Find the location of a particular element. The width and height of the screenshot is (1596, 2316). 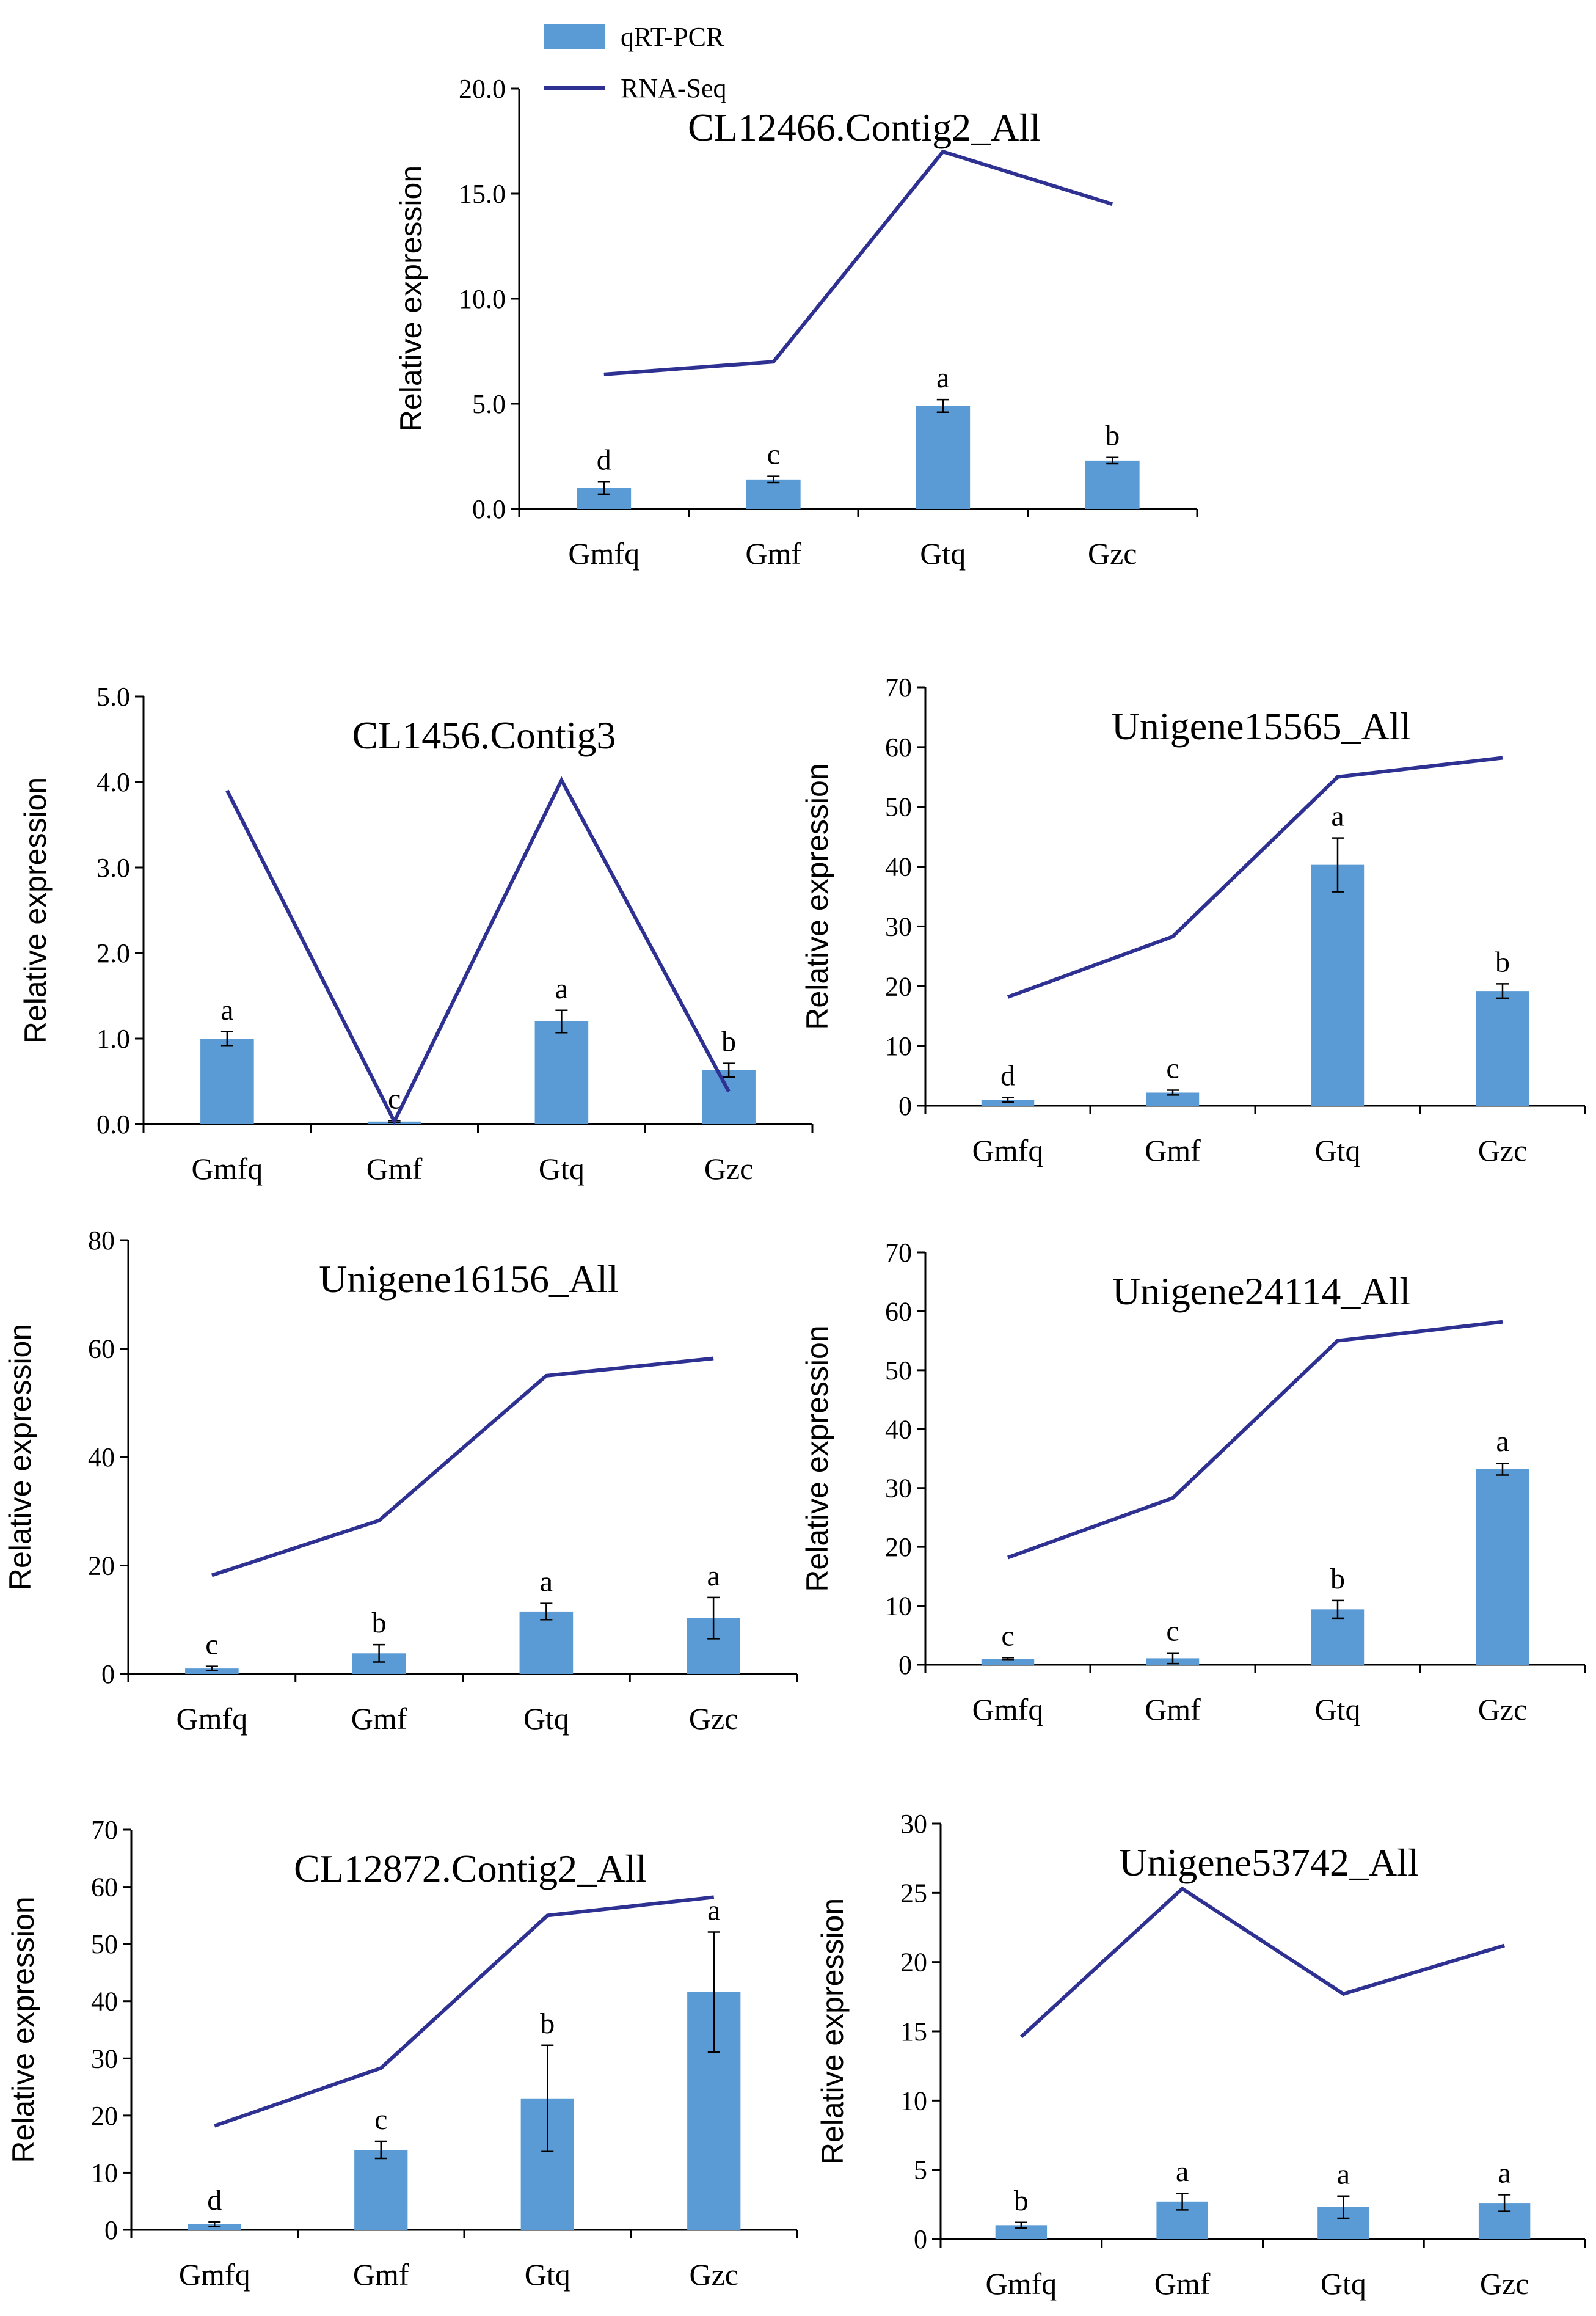

legend-item-qrt-pcr: qRT-PCR is located at coordinates (635, 36).